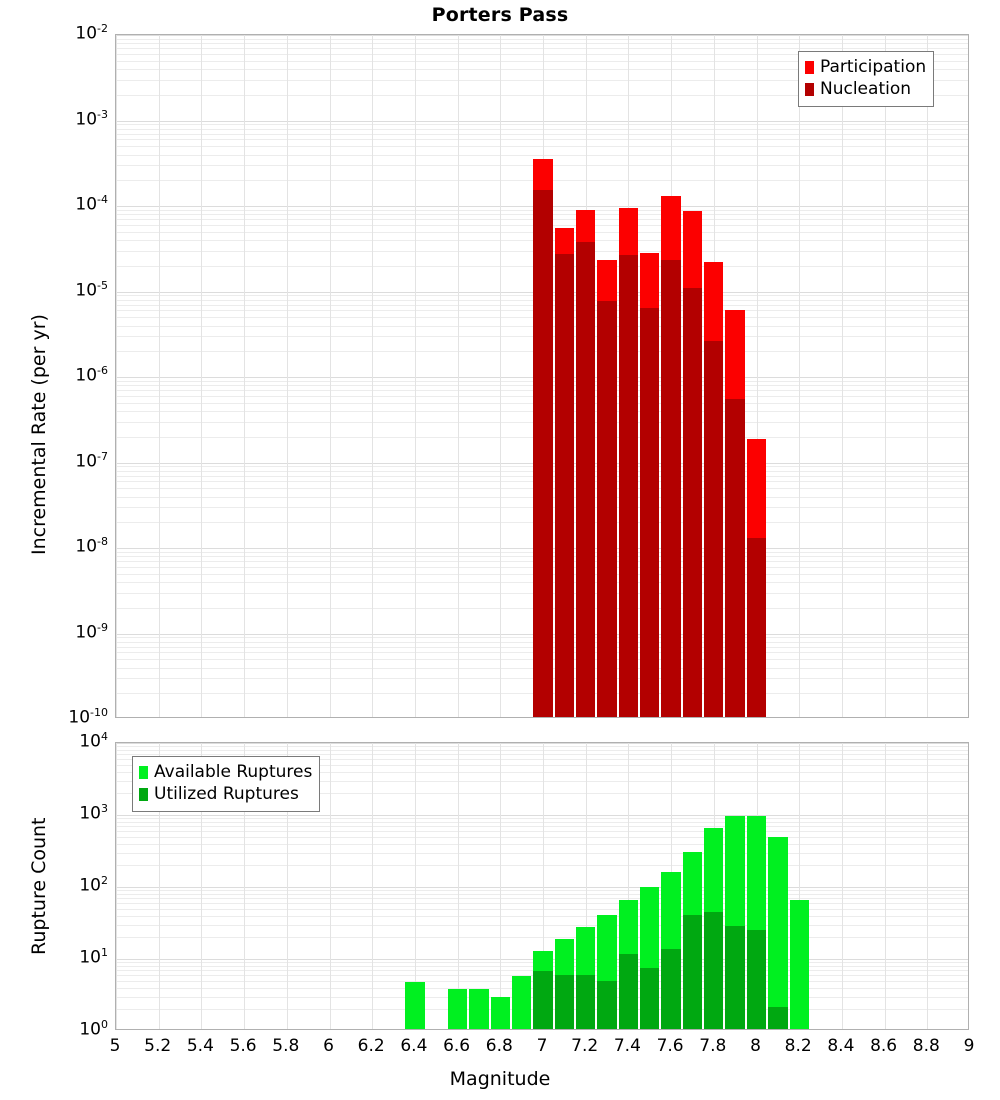 The height and width of the screenshot is (1100, 1000). What do you see at coordinates (414, 1046) in the screenshot?
I see `x-tick-label: 6.4` at bounding box center [414, 1046].